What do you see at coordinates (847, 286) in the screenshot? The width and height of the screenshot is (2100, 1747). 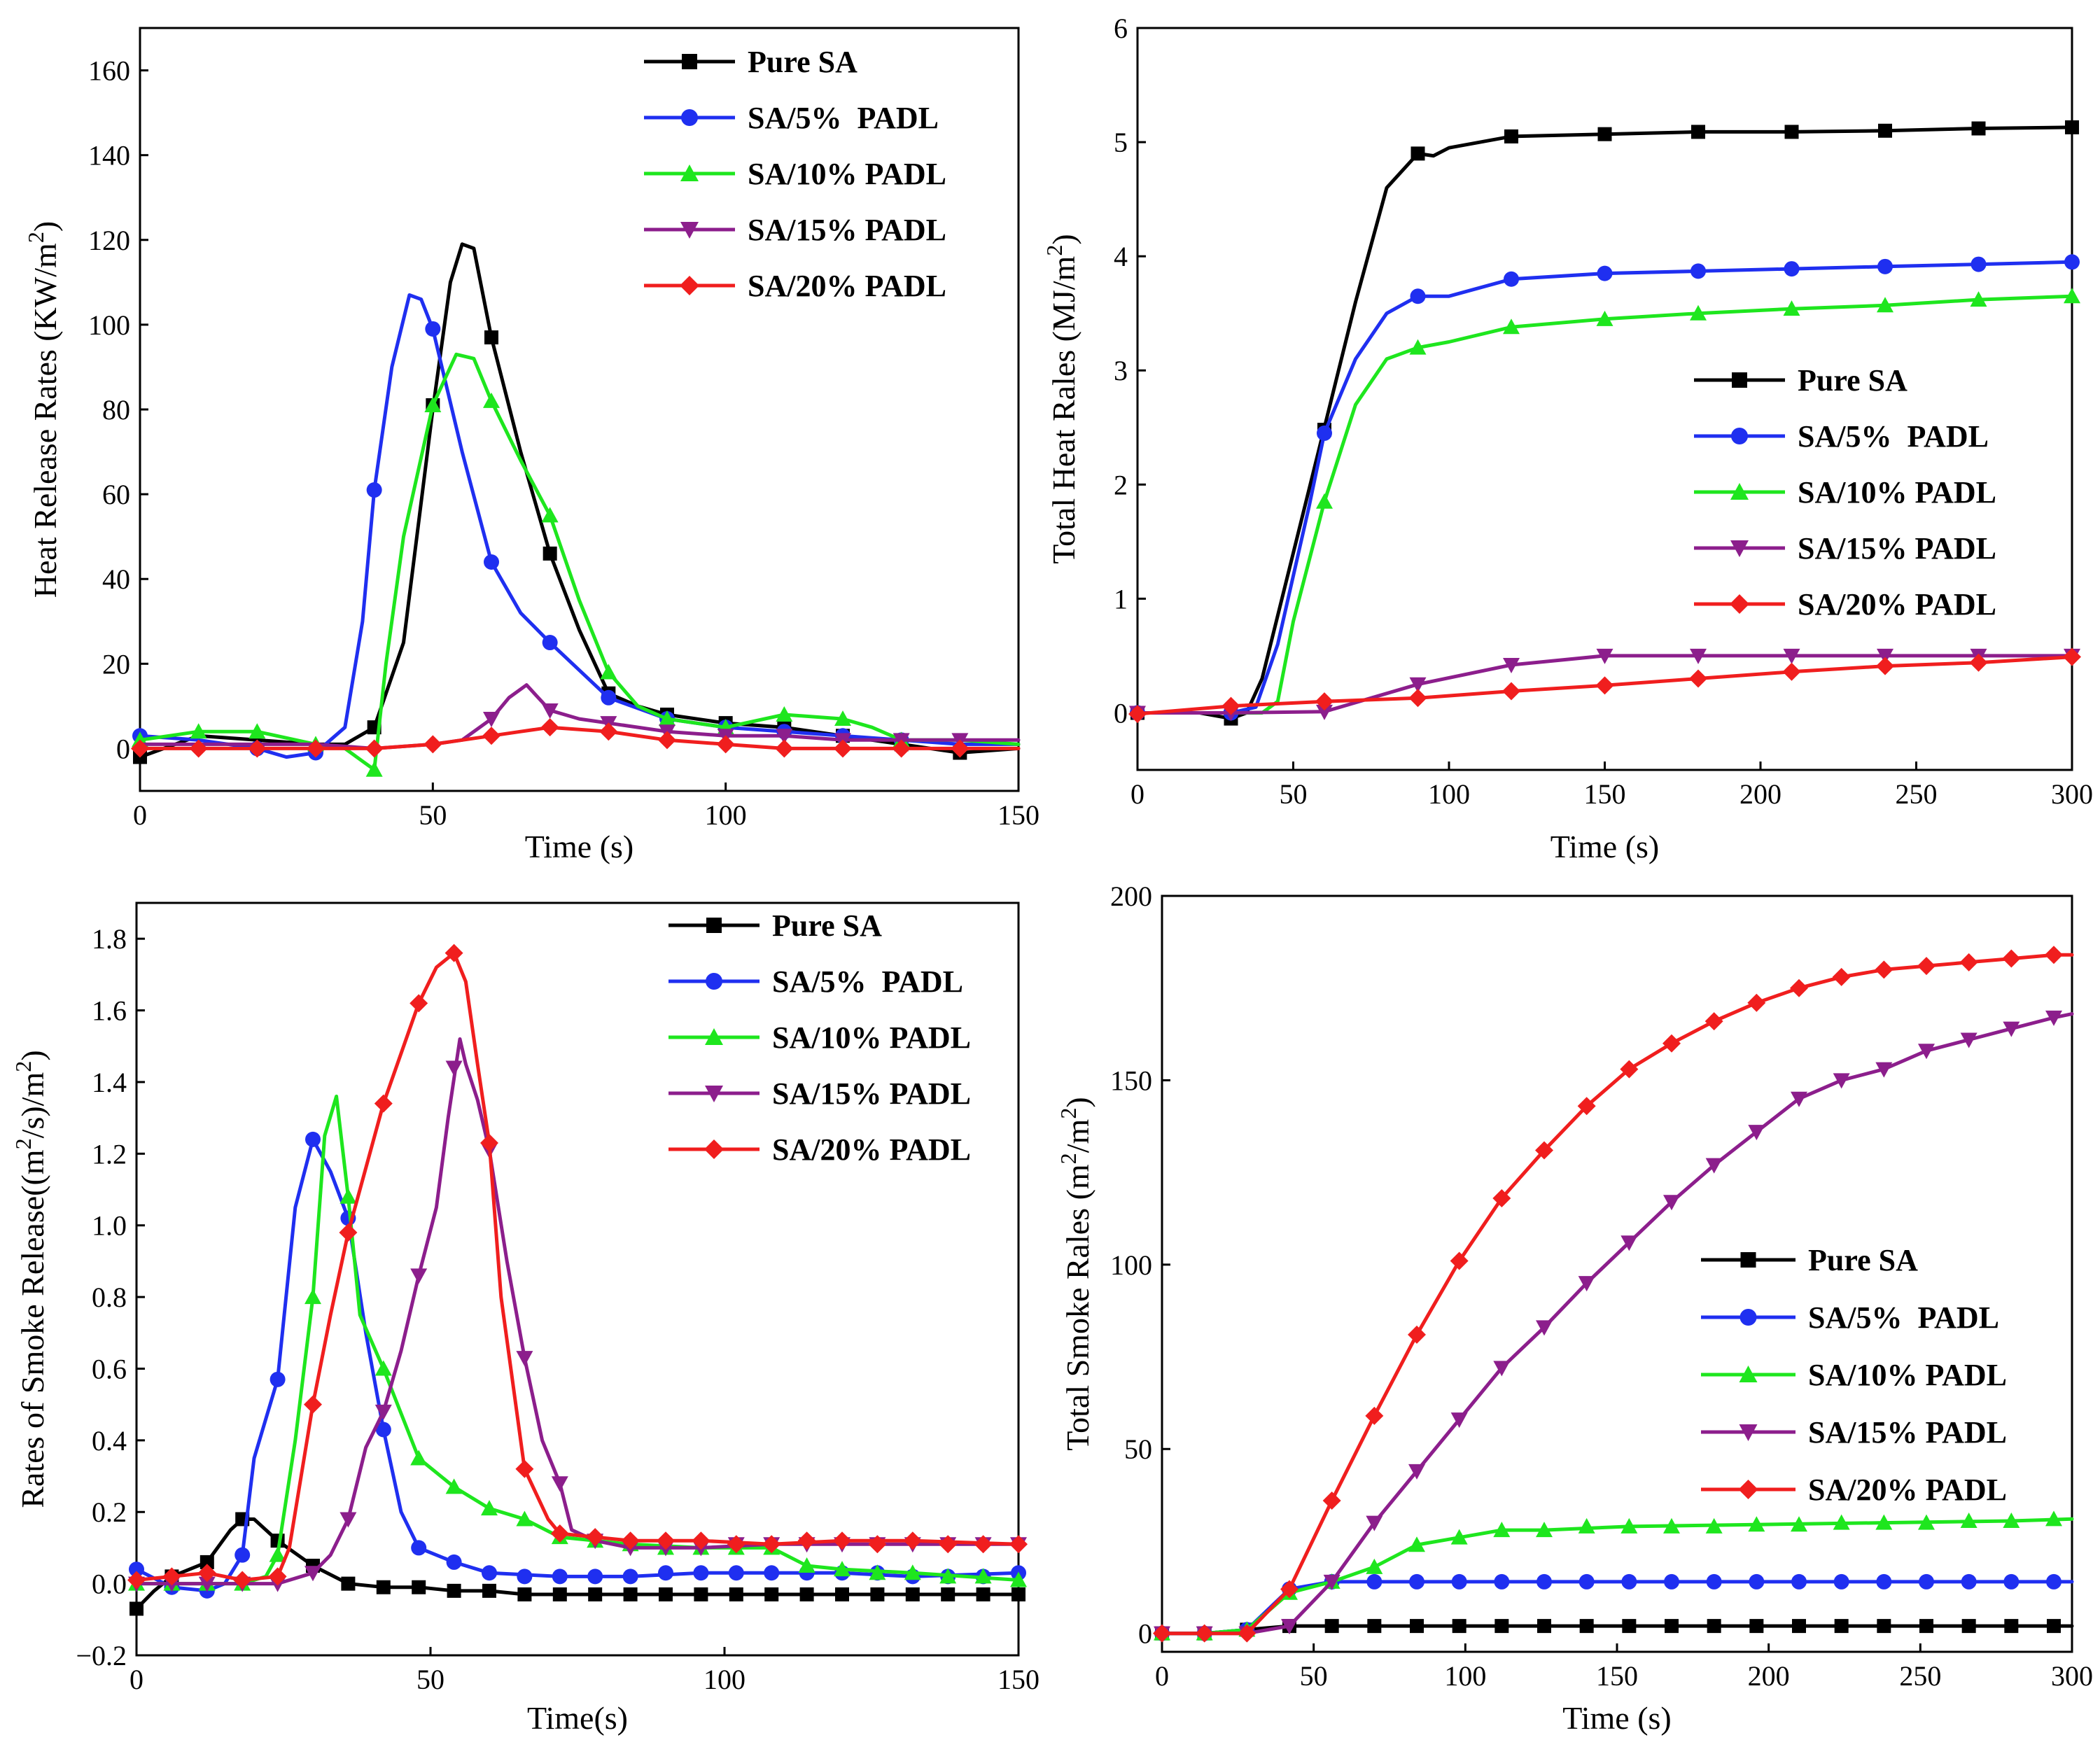 I see `legend-label: SA/20% PADL` at bounding box center [847, 286].